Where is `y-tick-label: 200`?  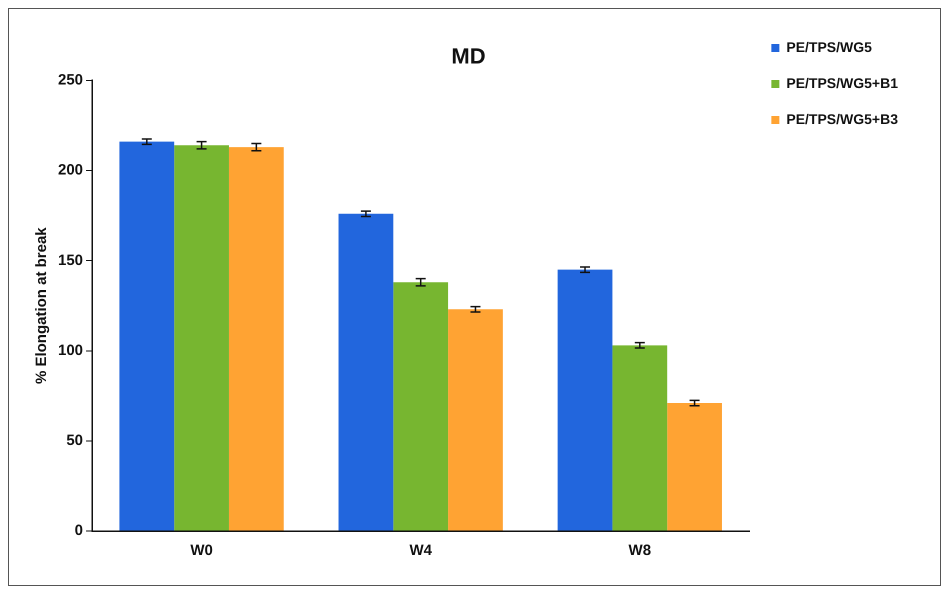
y-tick-label: 200 is located at coordinates (71, 170).